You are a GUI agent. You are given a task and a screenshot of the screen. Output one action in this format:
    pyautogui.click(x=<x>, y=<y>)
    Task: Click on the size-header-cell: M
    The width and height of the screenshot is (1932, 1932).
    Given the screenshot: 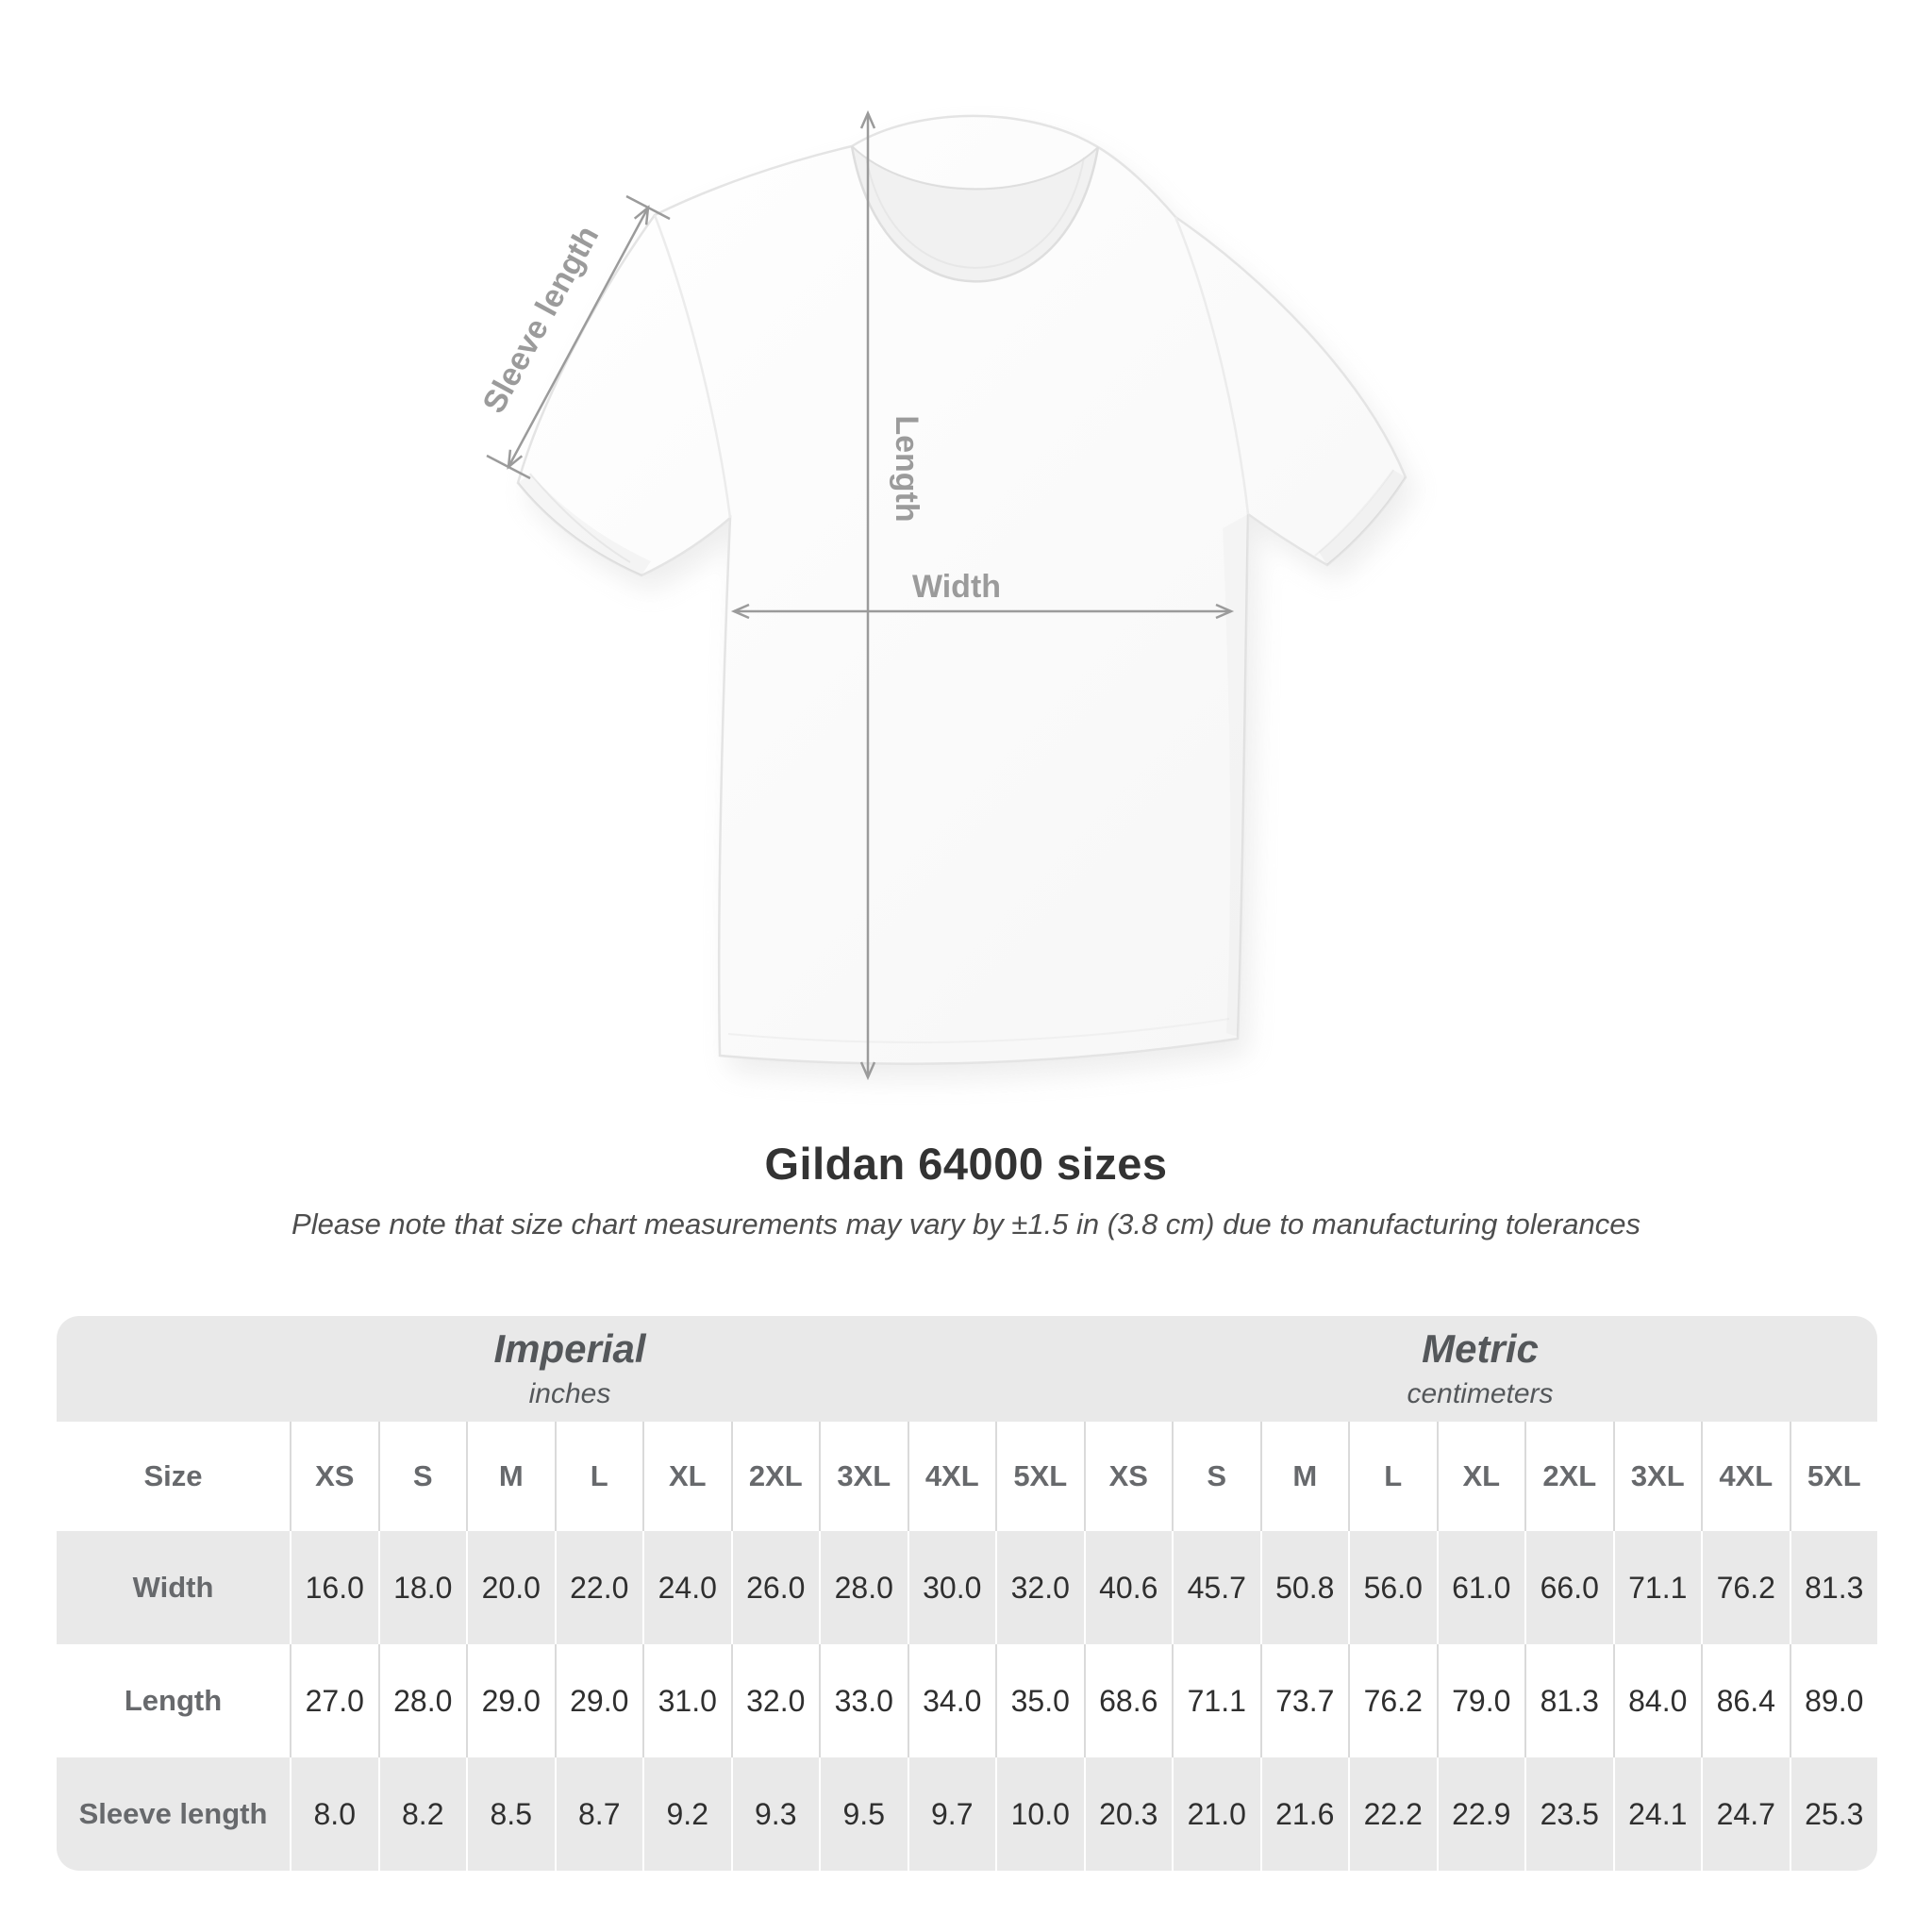 What is the action you would take?
    pyautogui.click(x=1304, y=1476)
    